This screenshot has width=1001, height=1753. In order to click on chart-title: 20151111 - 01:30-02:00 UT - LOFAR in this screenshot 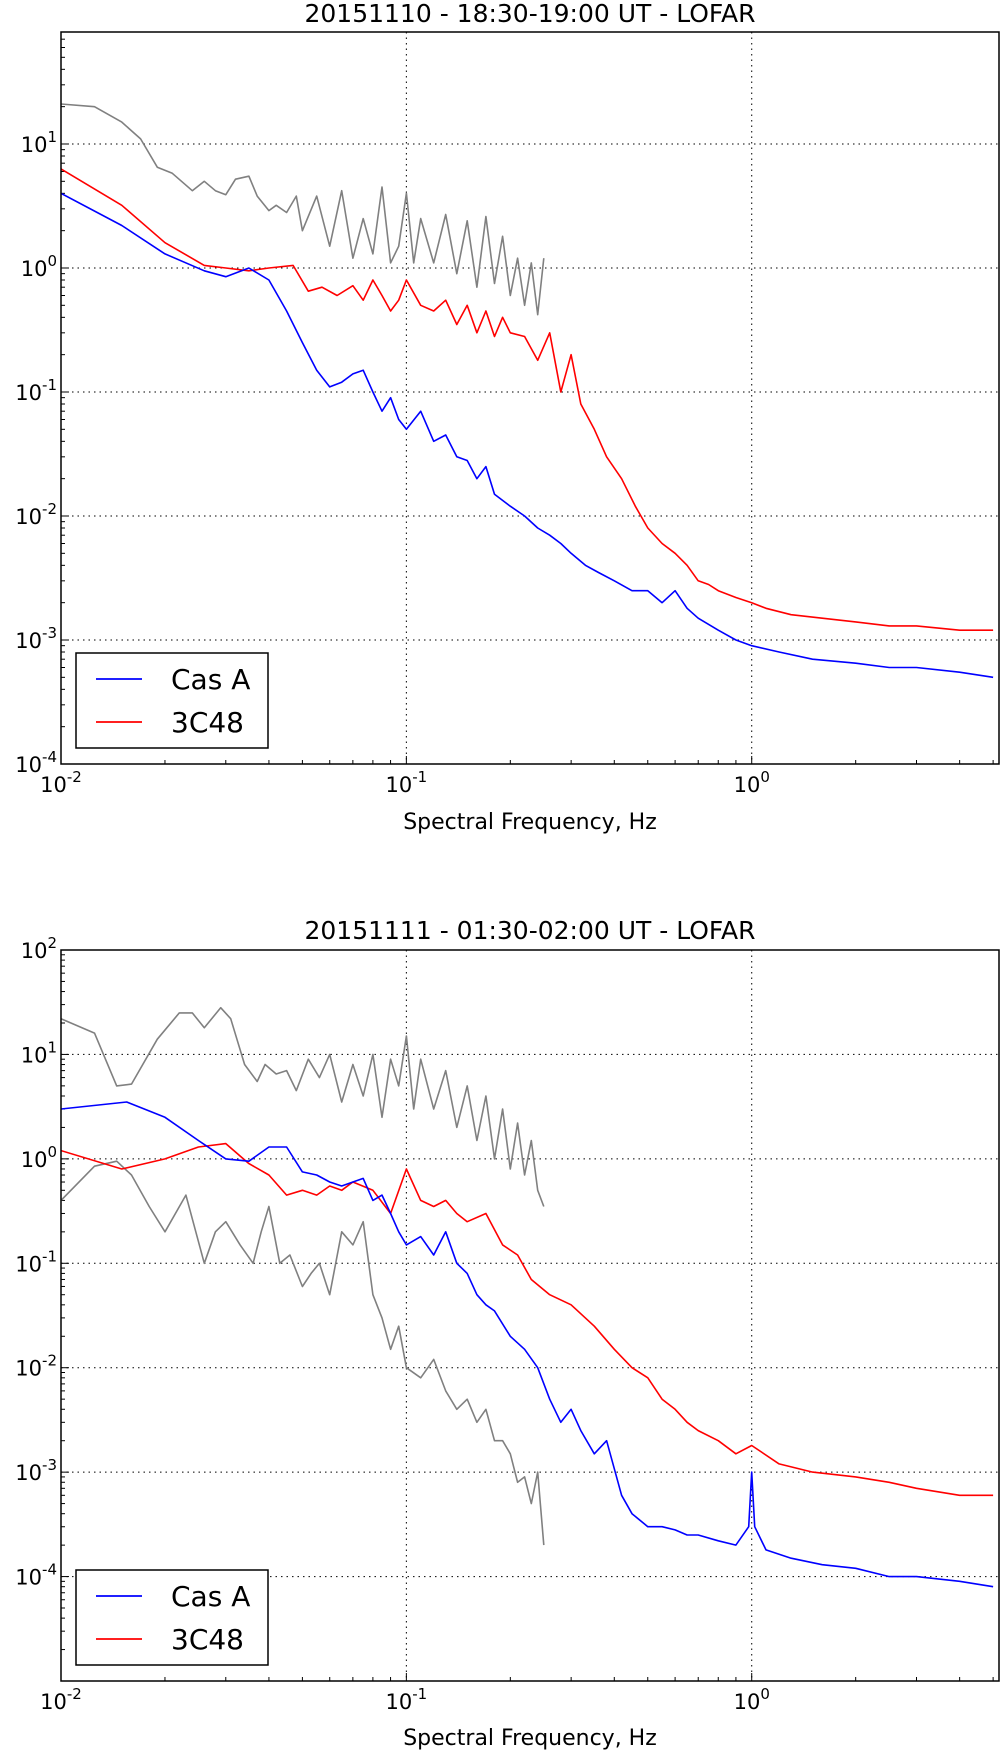, I will do `click(530, 930)`.